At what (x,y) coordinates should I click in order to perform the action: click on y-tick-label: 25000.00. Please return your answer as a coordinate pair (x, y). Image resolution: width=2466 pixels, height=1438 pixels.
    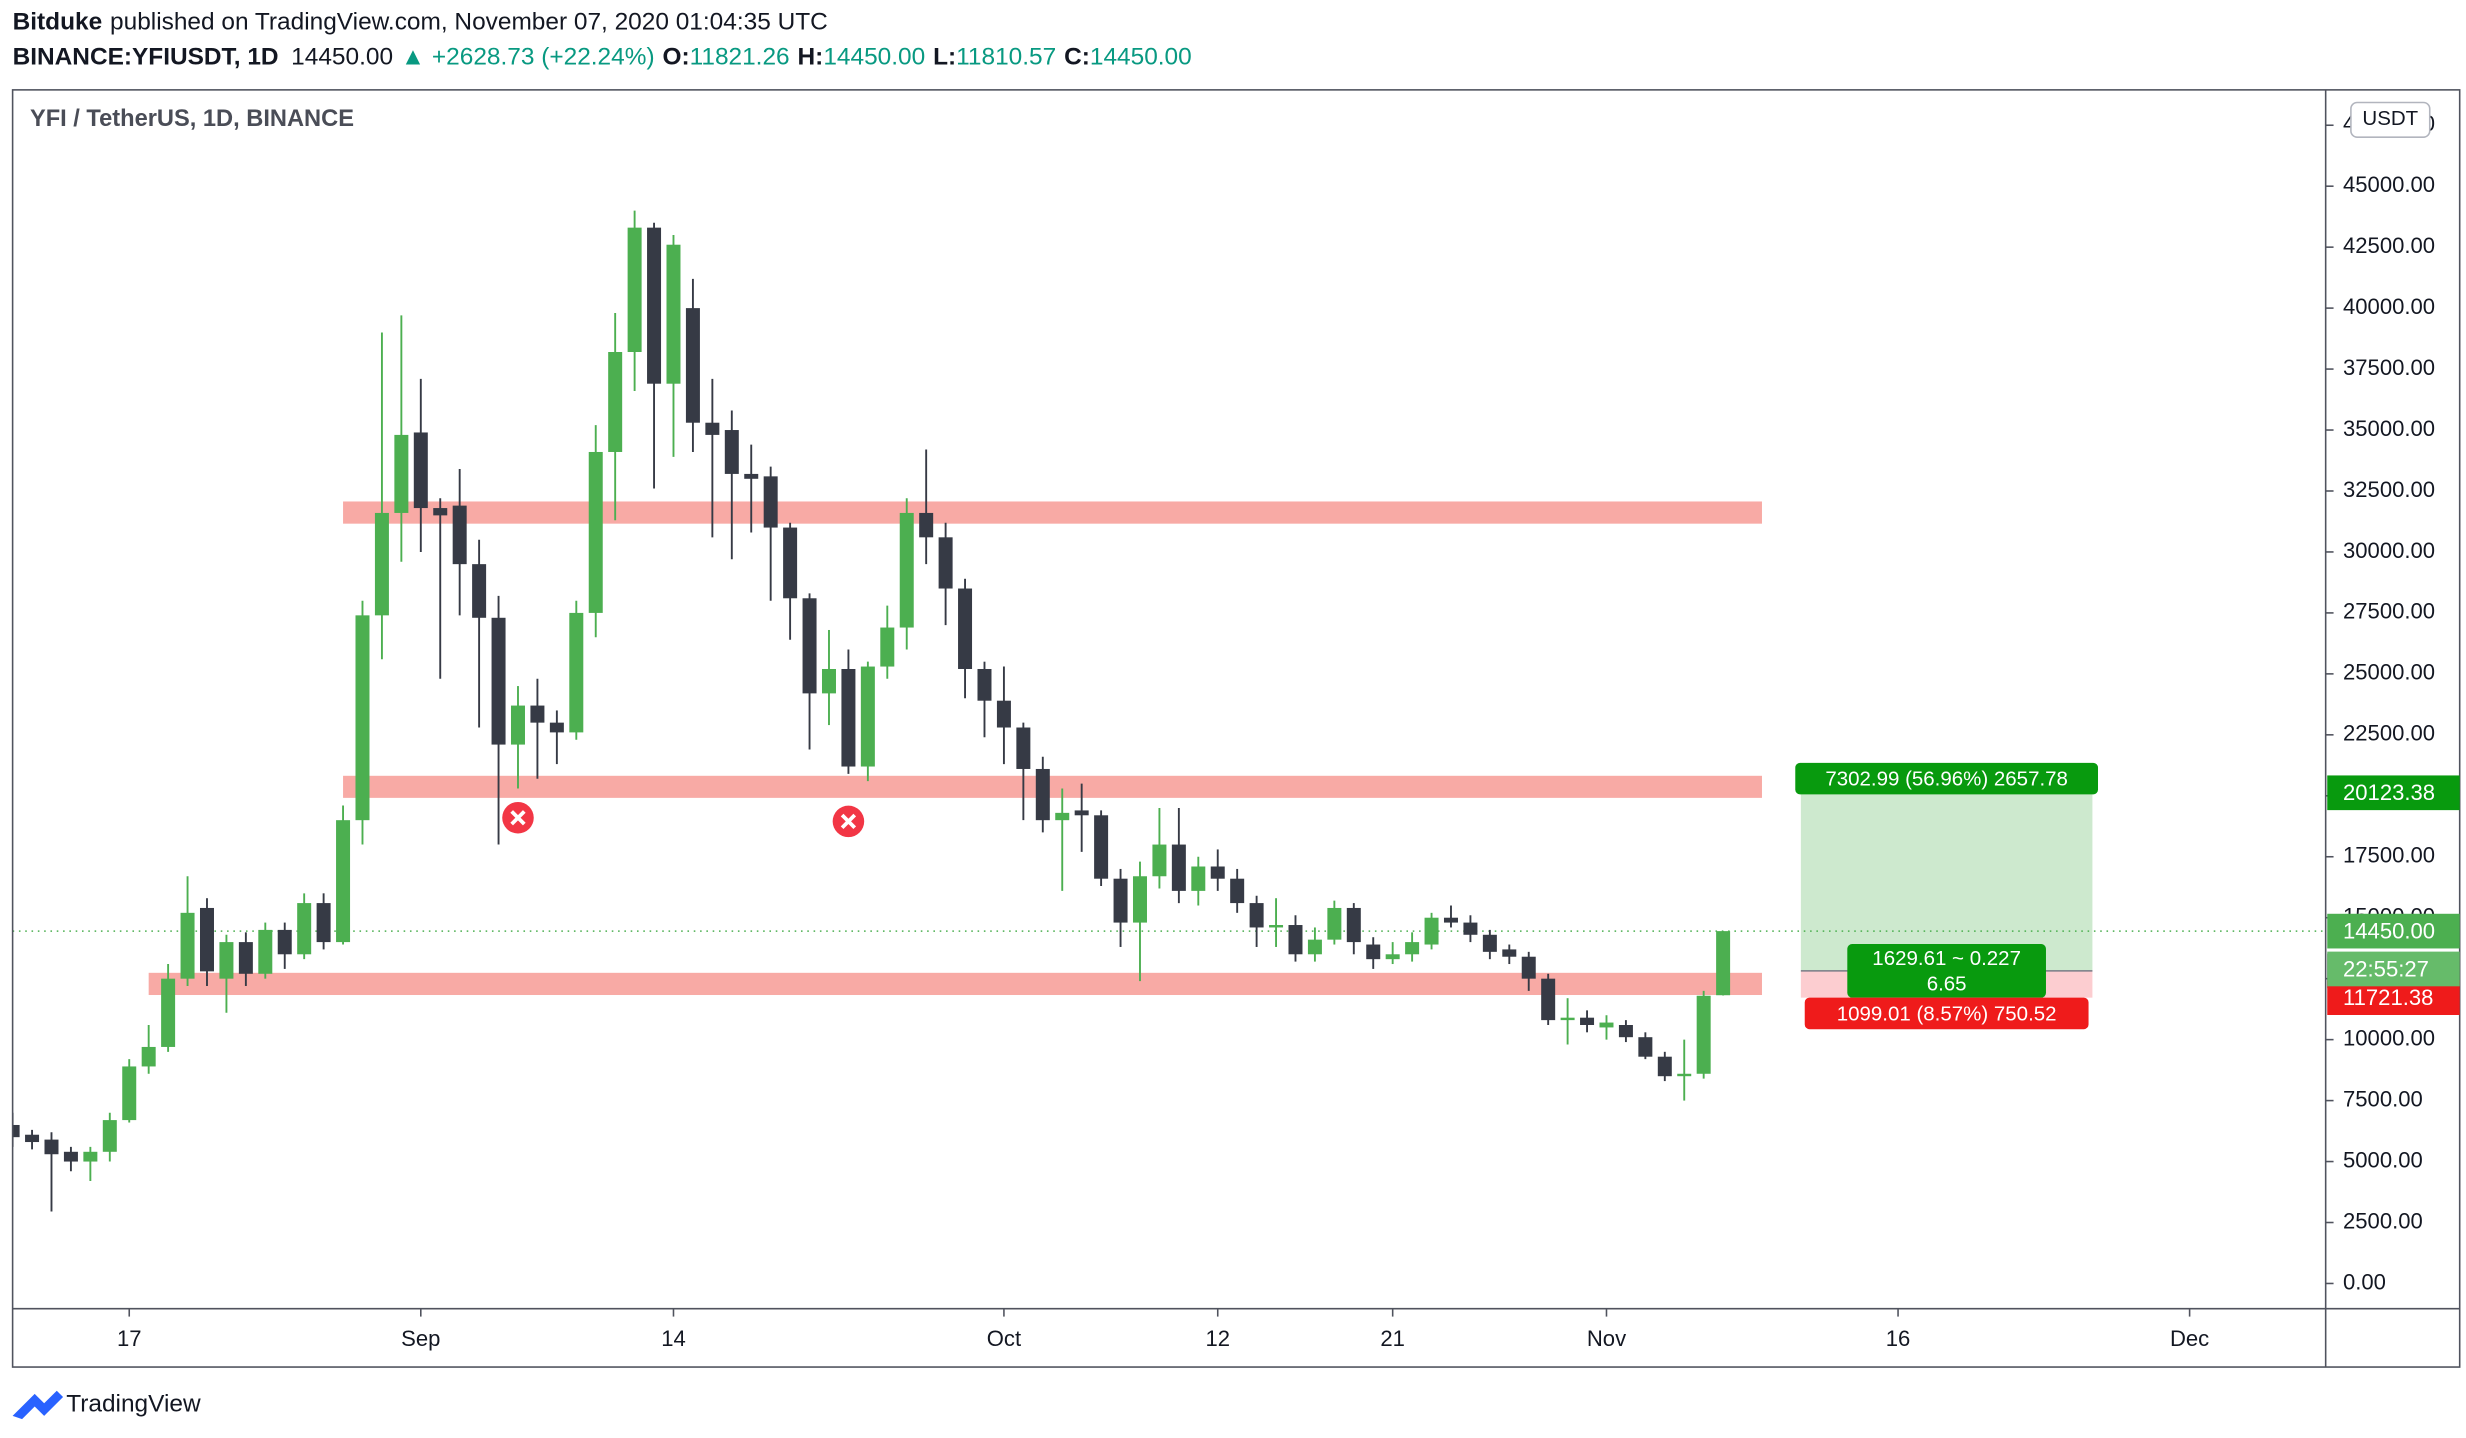
    Looking at the image, I should click on (2389, 672).